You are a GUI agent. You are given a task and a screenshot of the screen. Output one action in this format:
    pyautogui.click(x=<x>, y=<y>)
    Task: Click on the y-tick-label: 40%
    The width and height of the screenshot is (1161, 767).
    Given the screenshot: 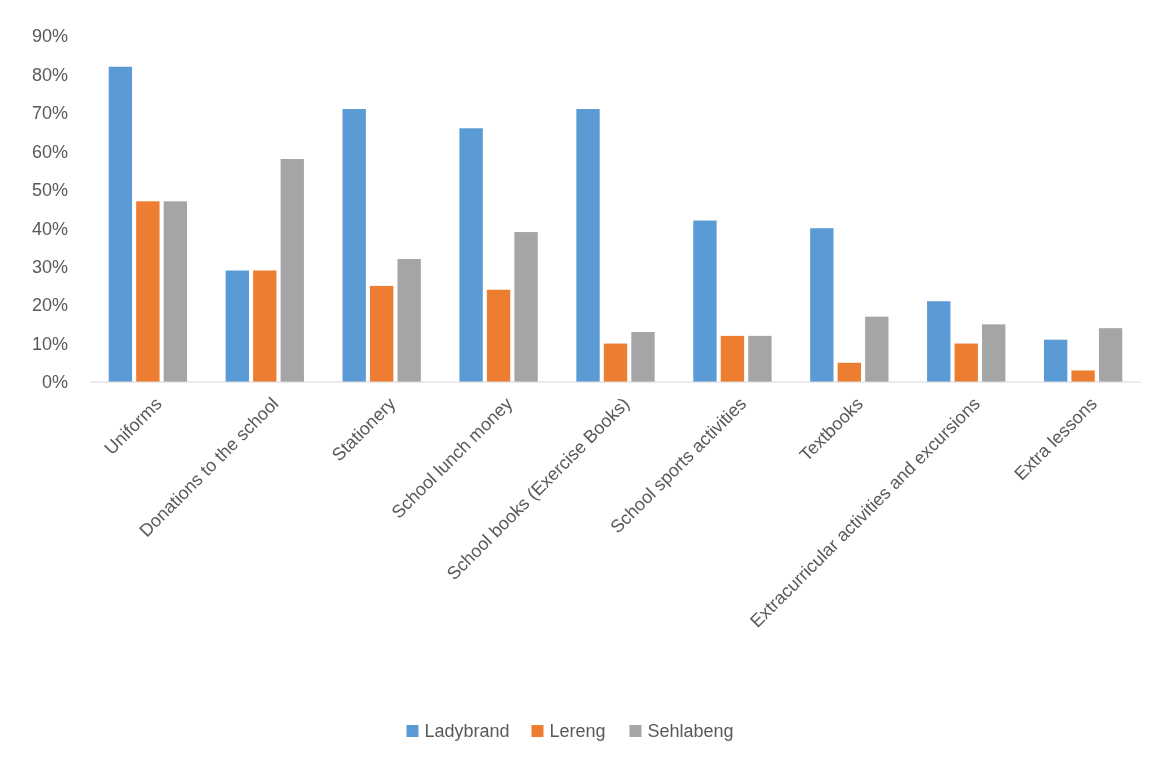 What is the action you would take?
    pyautogui.click(x=49, y=228)
    